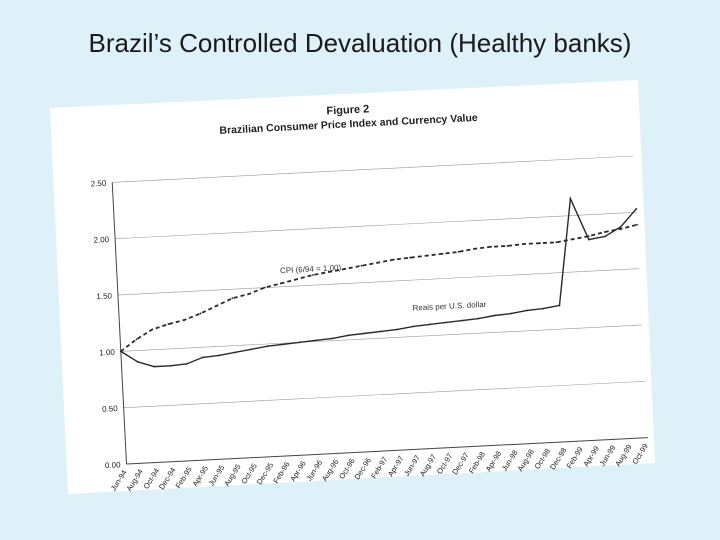  I want to click on y-tick-label: 2.50, so click(98, 184).